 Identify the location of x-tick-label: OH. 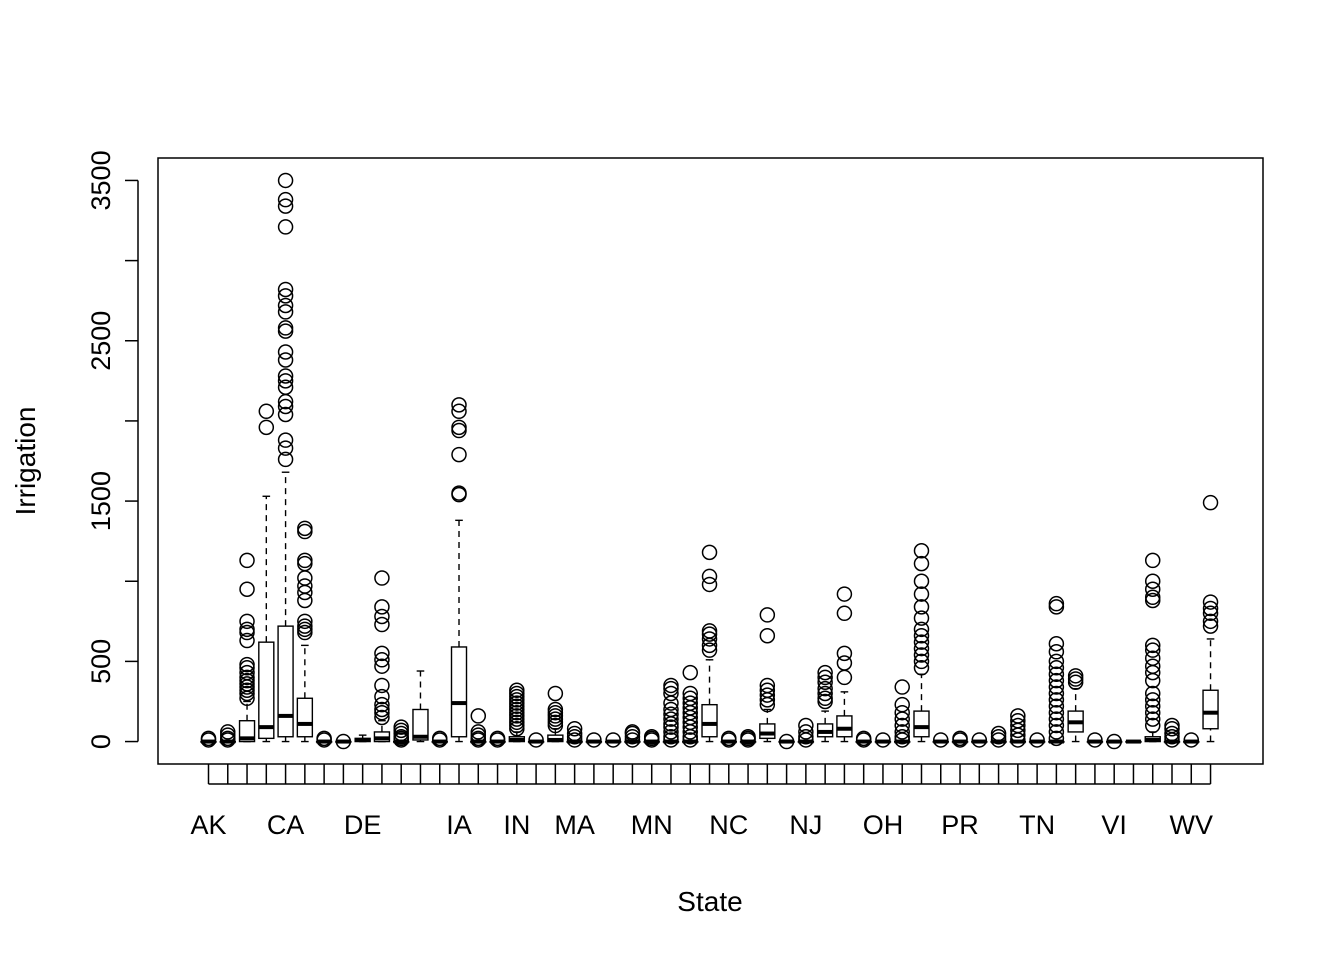
(883, 825).